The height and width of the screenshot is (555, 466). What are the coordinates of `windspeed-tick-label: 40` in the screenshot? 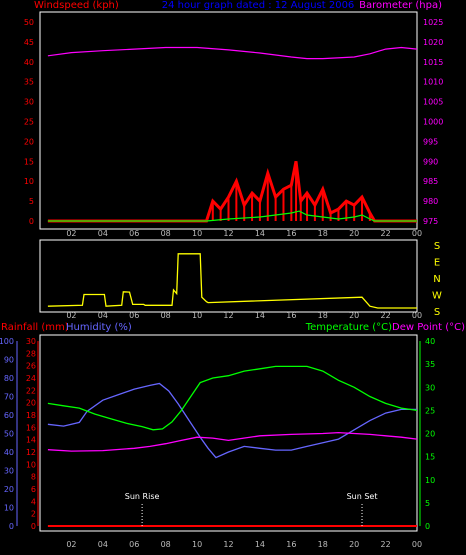 It's located at (29, 62).